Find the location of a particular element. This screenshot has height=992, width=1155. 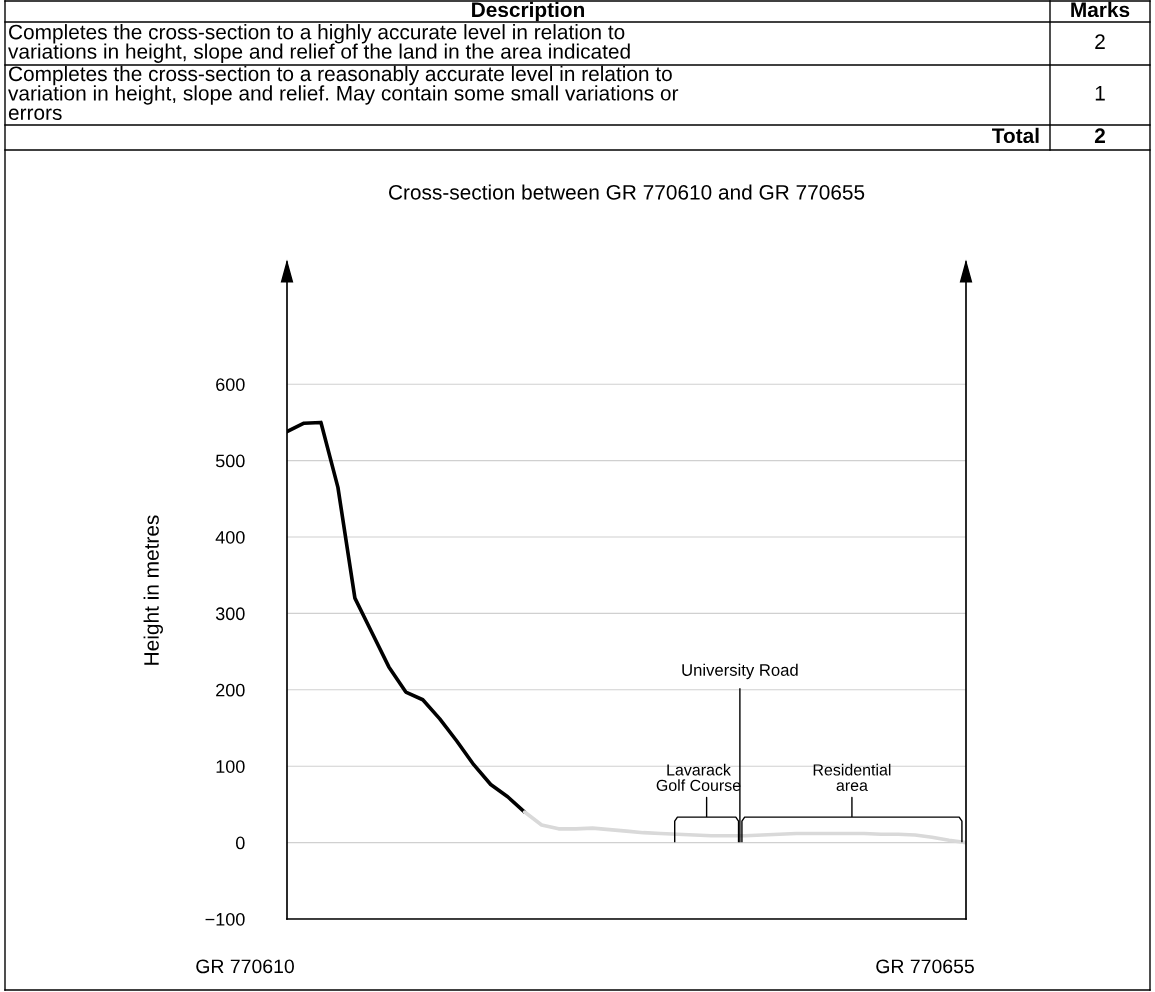

text: 1 is located at coordinates (1100, 93).